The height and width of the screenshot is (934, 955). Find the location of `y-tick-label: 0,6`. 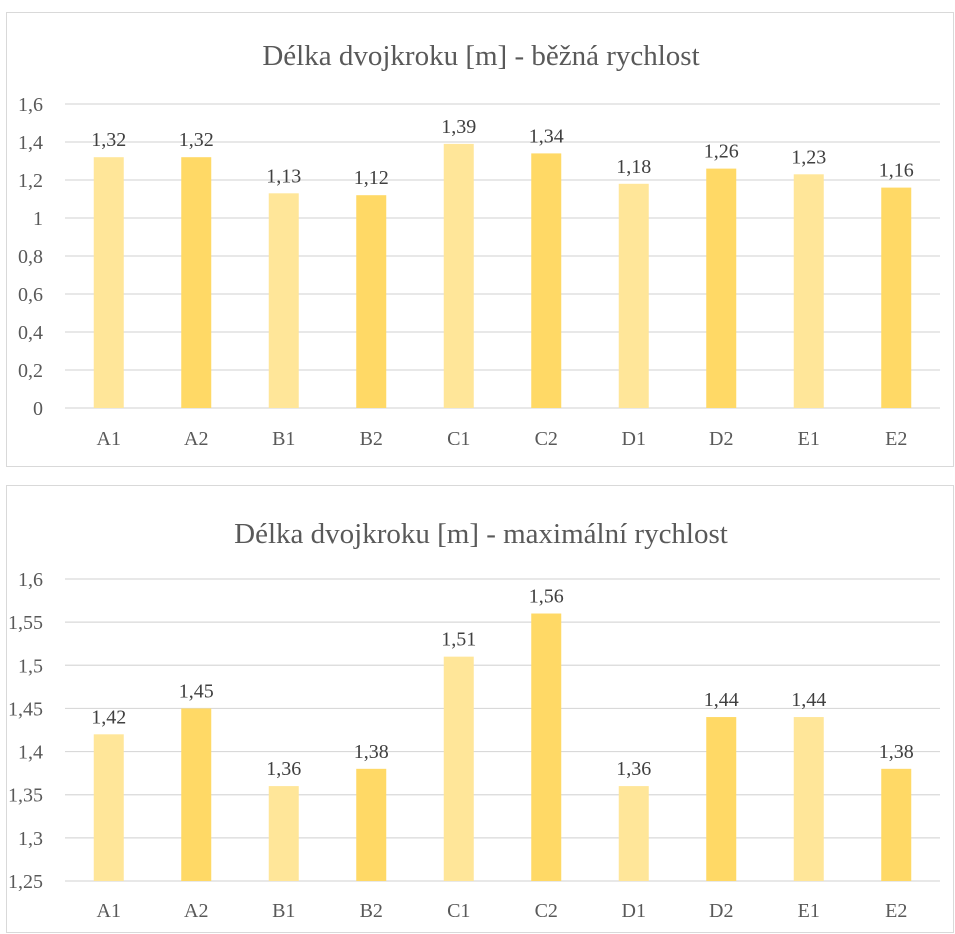

y-tick-label: 0,6 is located at coordinates (30, 295).